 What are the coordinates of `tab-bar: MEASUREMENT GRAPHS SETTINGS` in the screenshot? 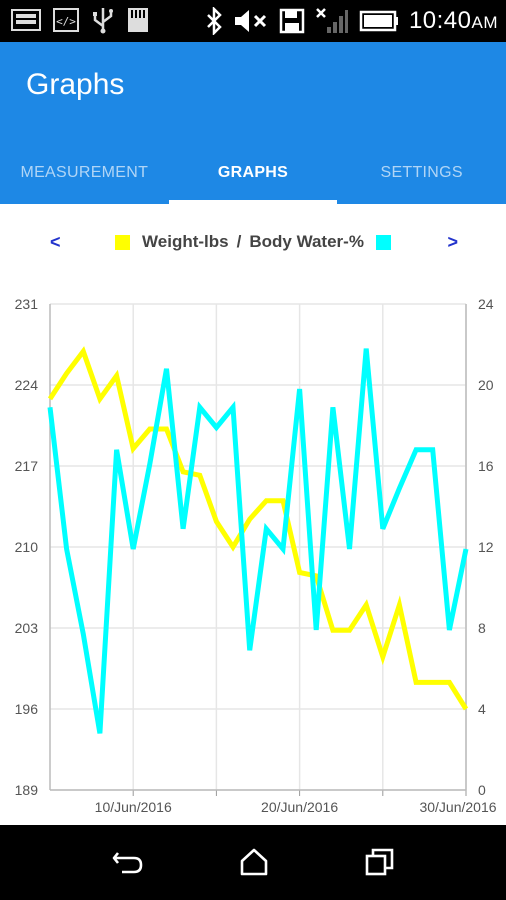 It's located at (253, 173).